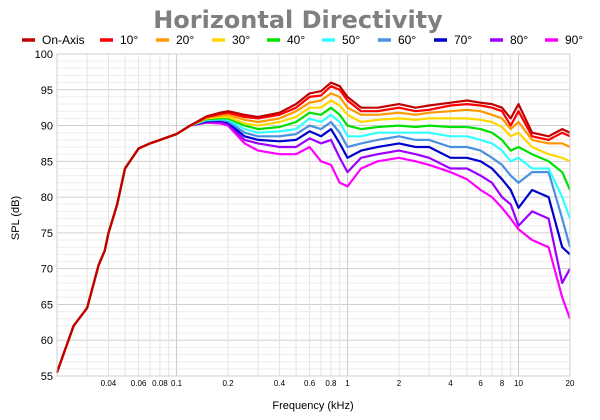 The height and width of the screenshot is (420, 600). I want to click on x-axis-title: Frequency (kHz), so click(312, 406).